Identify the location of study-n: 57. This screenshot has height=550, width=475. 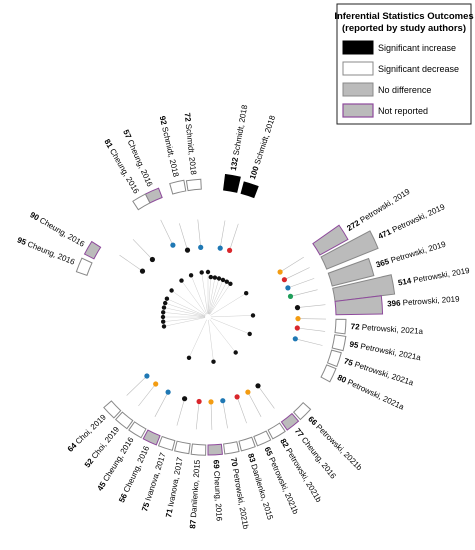
(127, 134).